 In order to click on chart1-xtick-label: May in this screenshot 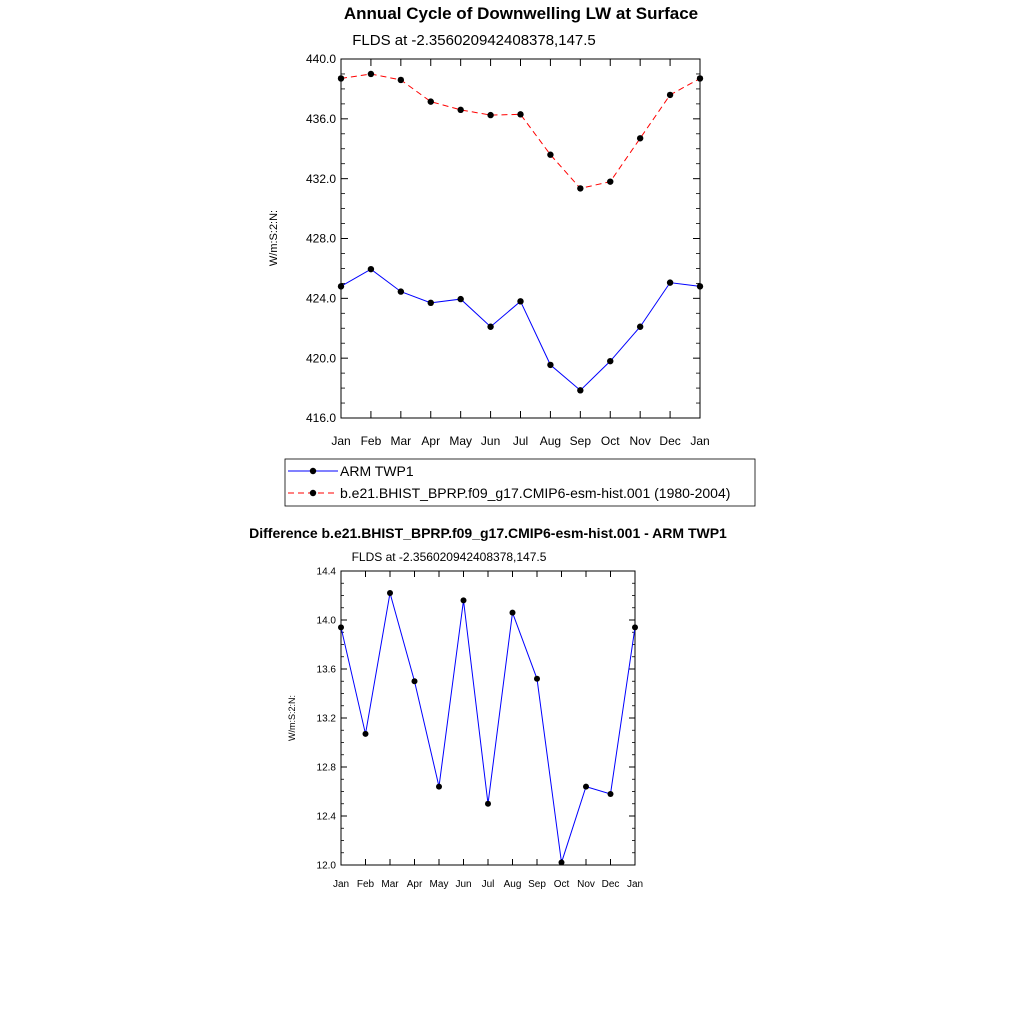, I will do `click(460, 441)`.